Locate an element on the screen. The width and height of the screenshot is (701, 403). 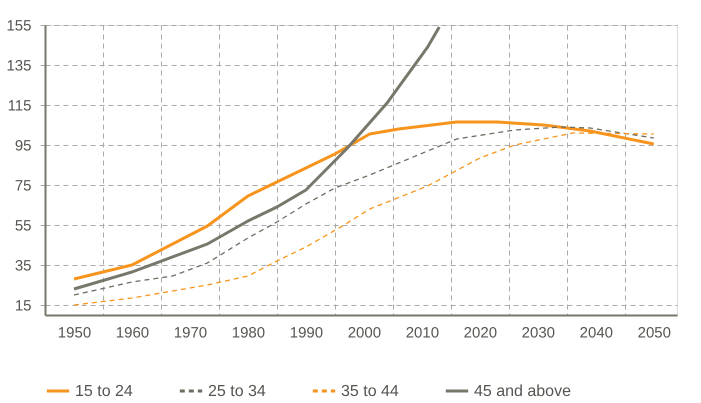
x-tick-label: 1970 is located at coordinates (191, 333).